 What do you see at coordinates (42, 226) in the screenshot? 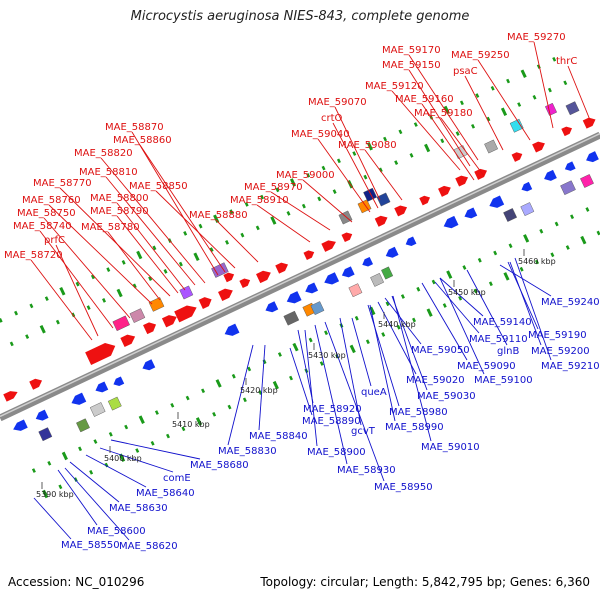
I see `gene-label-forward: MAE_58740` at bounding box center [42, 226].